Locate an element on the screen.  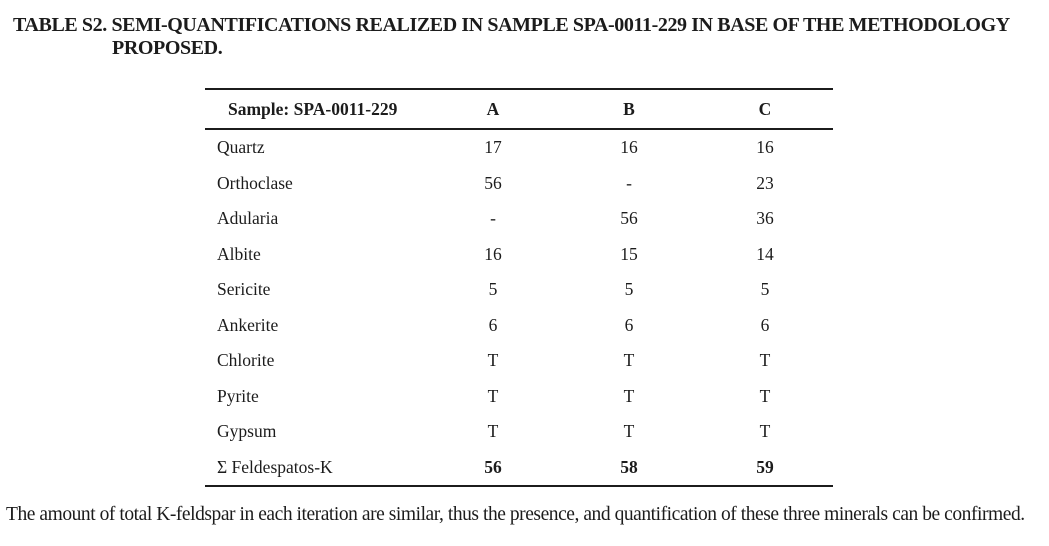
mineral-name-cell: Adularia is located at coordinates (248, 218).